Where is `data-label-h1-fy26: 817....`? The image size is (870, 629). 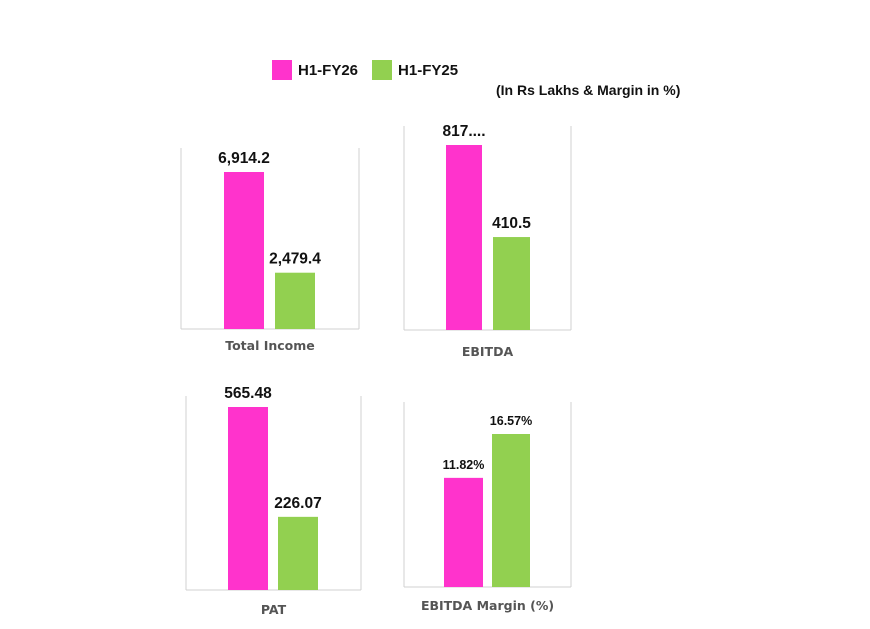 data-label-h1-fy26: 817.... is located at coordinates (463, 131).